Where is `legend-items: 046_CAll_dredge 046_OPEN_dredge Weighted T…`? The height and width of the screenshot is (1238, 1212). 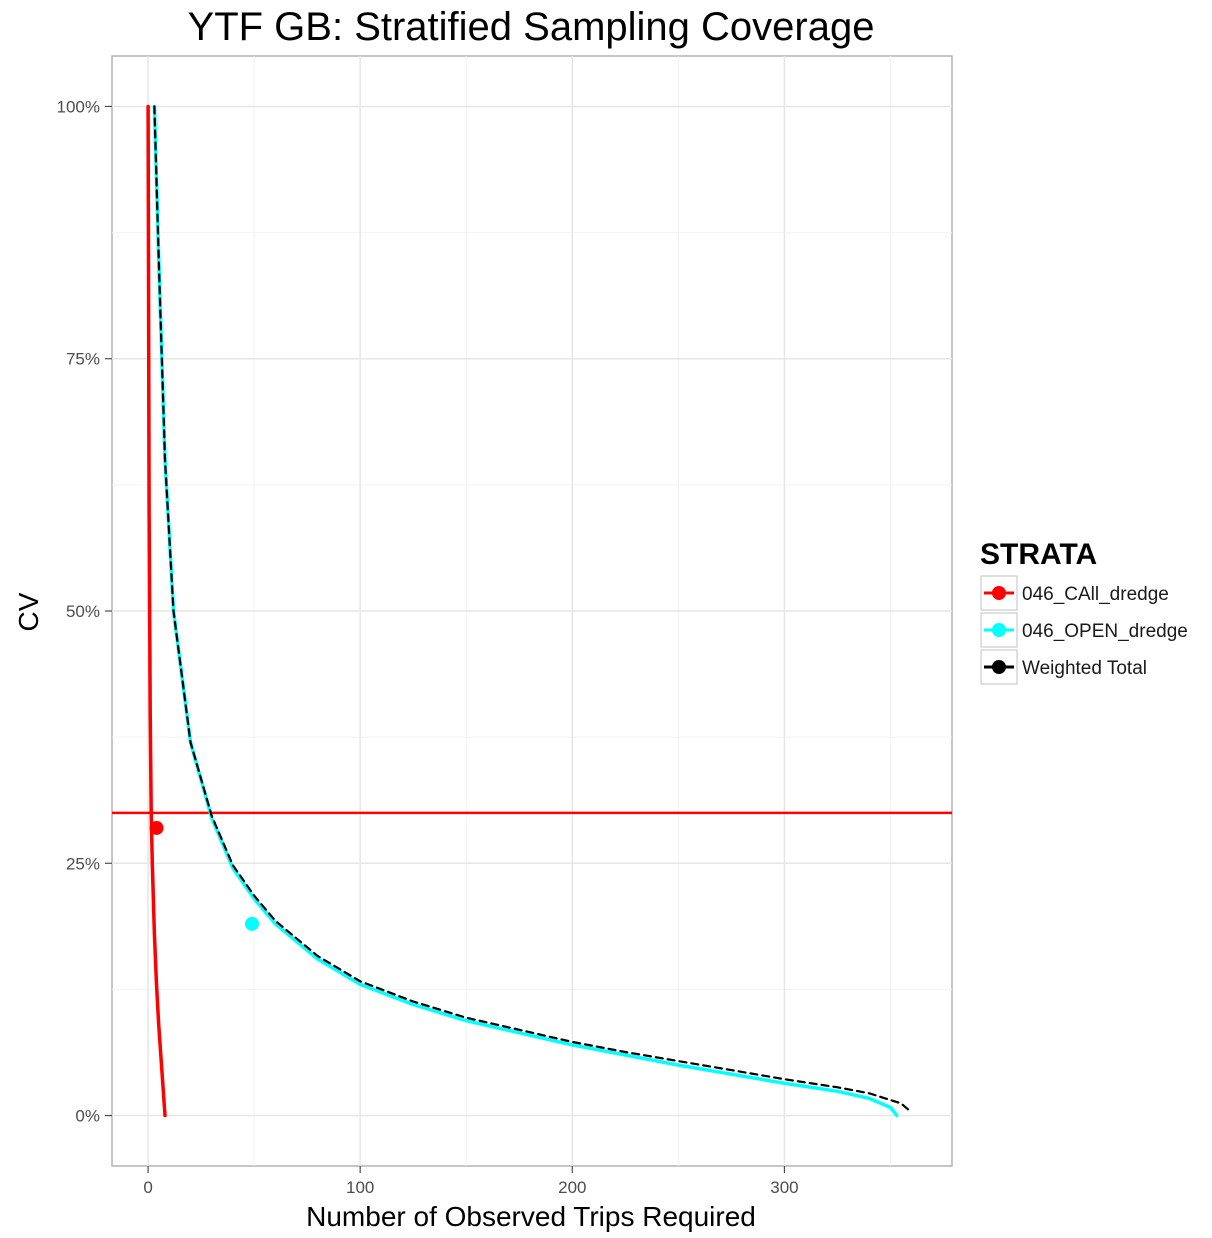 legend-items: 046_CAll_dredge 046_OPEN_dredge Weighted T… is located at coordinates (1084, 630).